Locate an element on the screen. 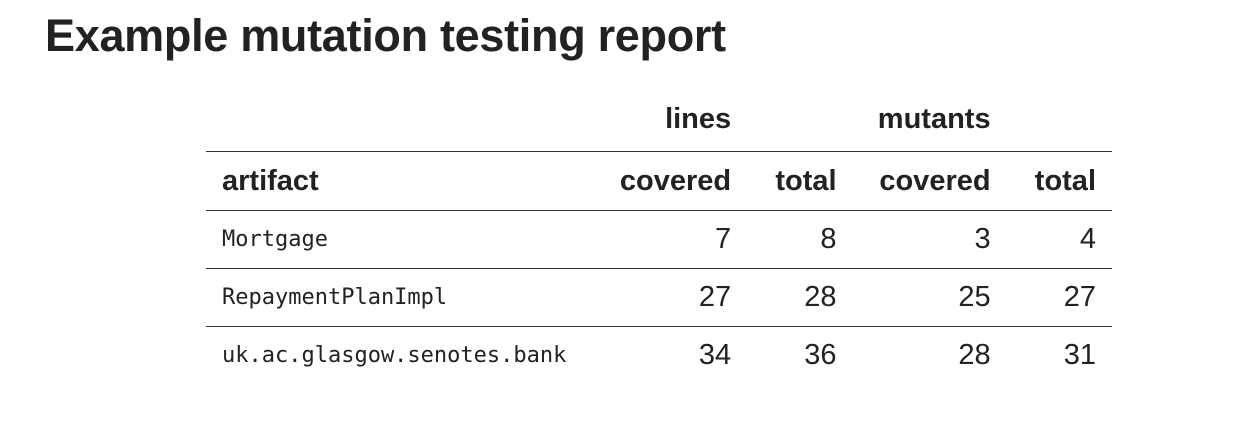 This screenshot has height=446, width=1241. mutants-total-cell: 31 is located at coordinates (1079, 355).